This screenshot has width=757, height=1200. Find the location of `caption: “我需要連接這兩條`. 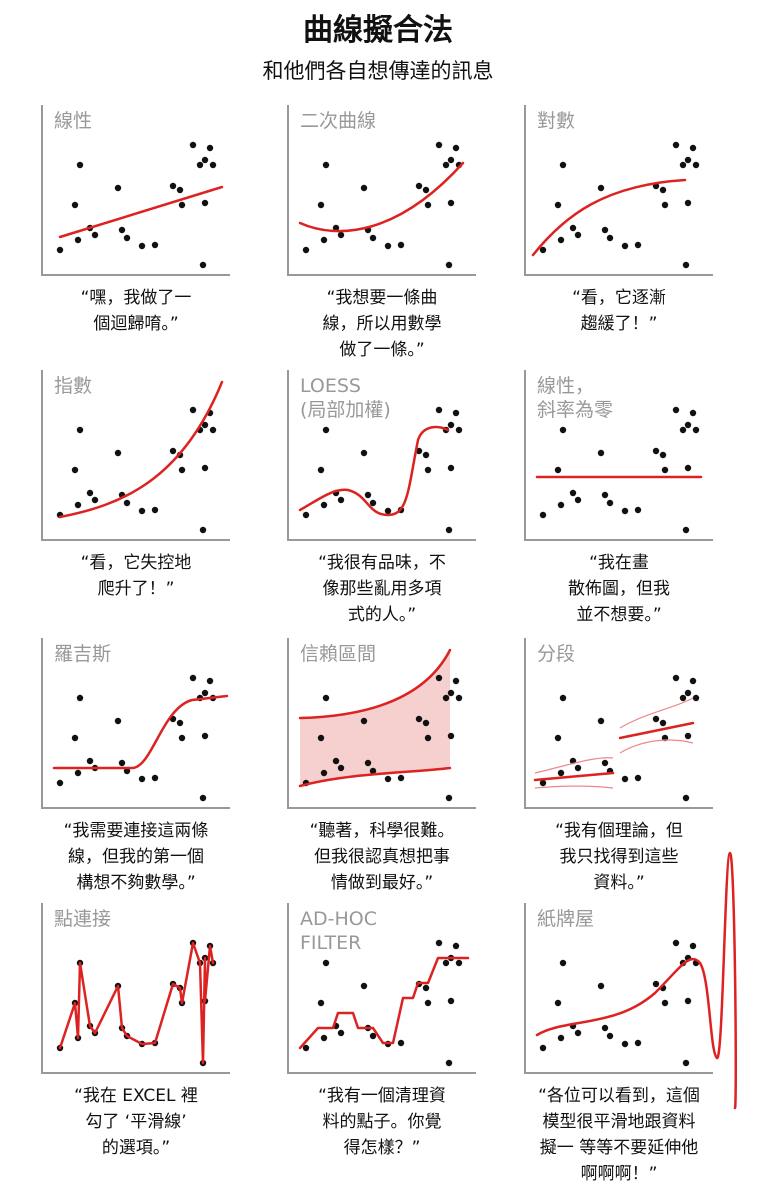

caption: “我需要連接這兩條 is located at coordinates (136, 831).